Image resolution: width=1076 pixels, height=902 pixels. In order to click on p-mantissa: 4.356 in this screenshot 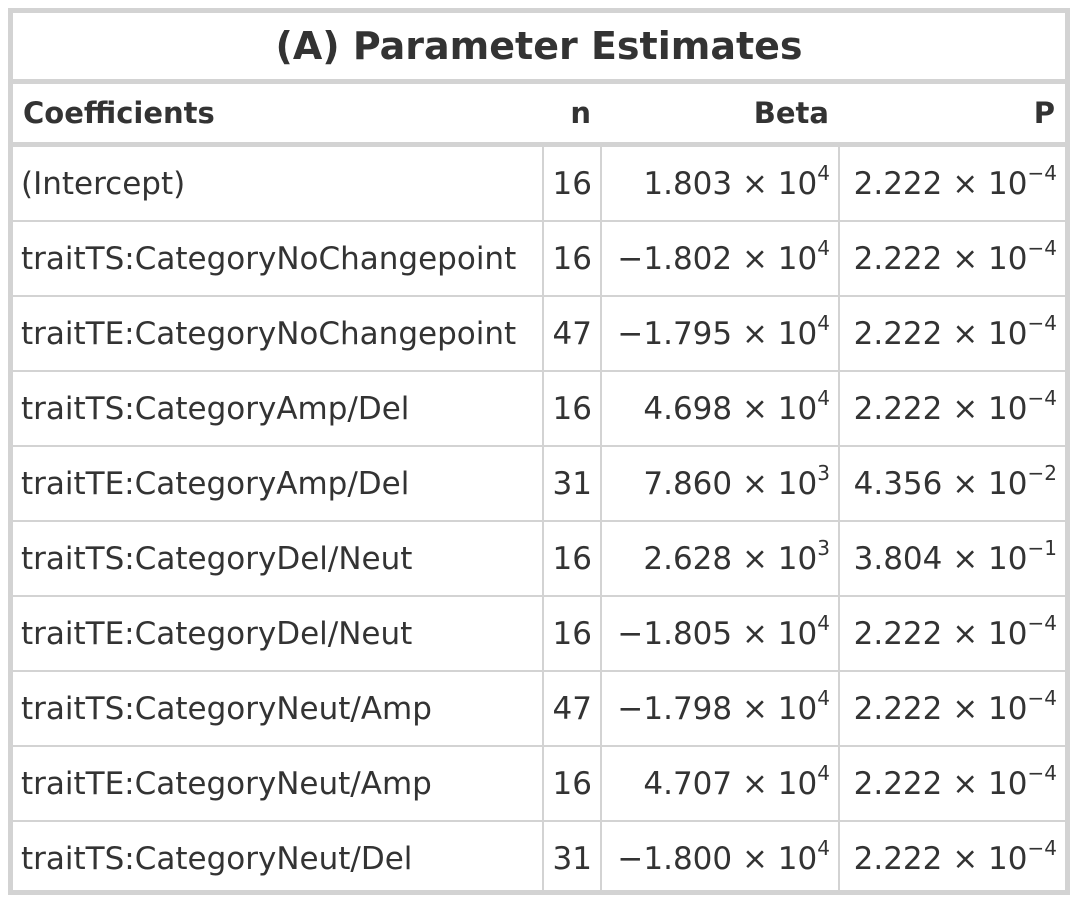, I will do `click(898, 483)`.